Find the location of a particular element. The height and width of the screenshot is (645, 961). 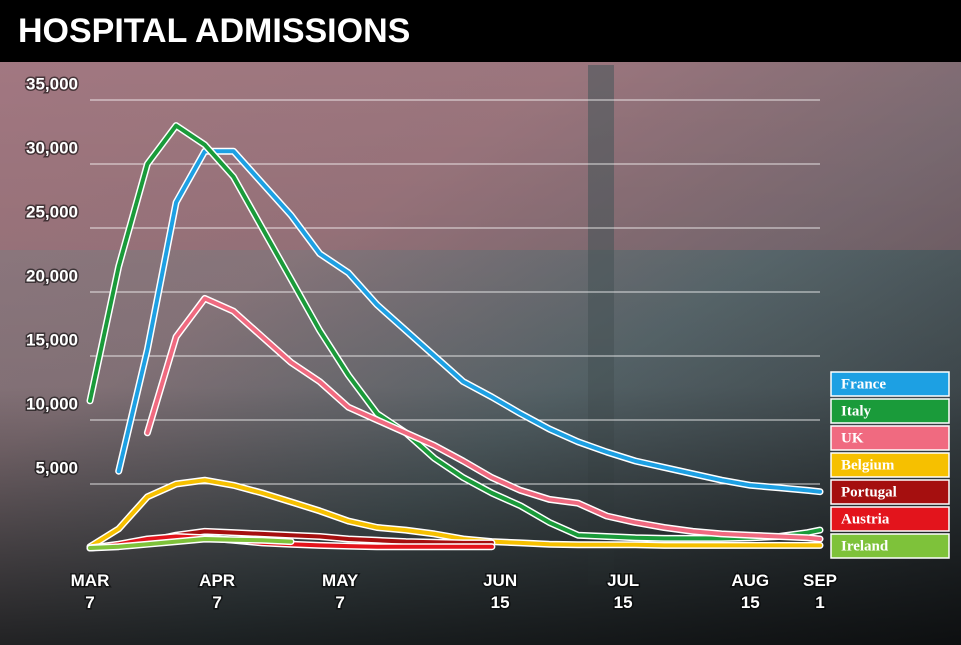

chart-title: HOSPITAL ADMISSIONS is located at coordinates (214, 31).